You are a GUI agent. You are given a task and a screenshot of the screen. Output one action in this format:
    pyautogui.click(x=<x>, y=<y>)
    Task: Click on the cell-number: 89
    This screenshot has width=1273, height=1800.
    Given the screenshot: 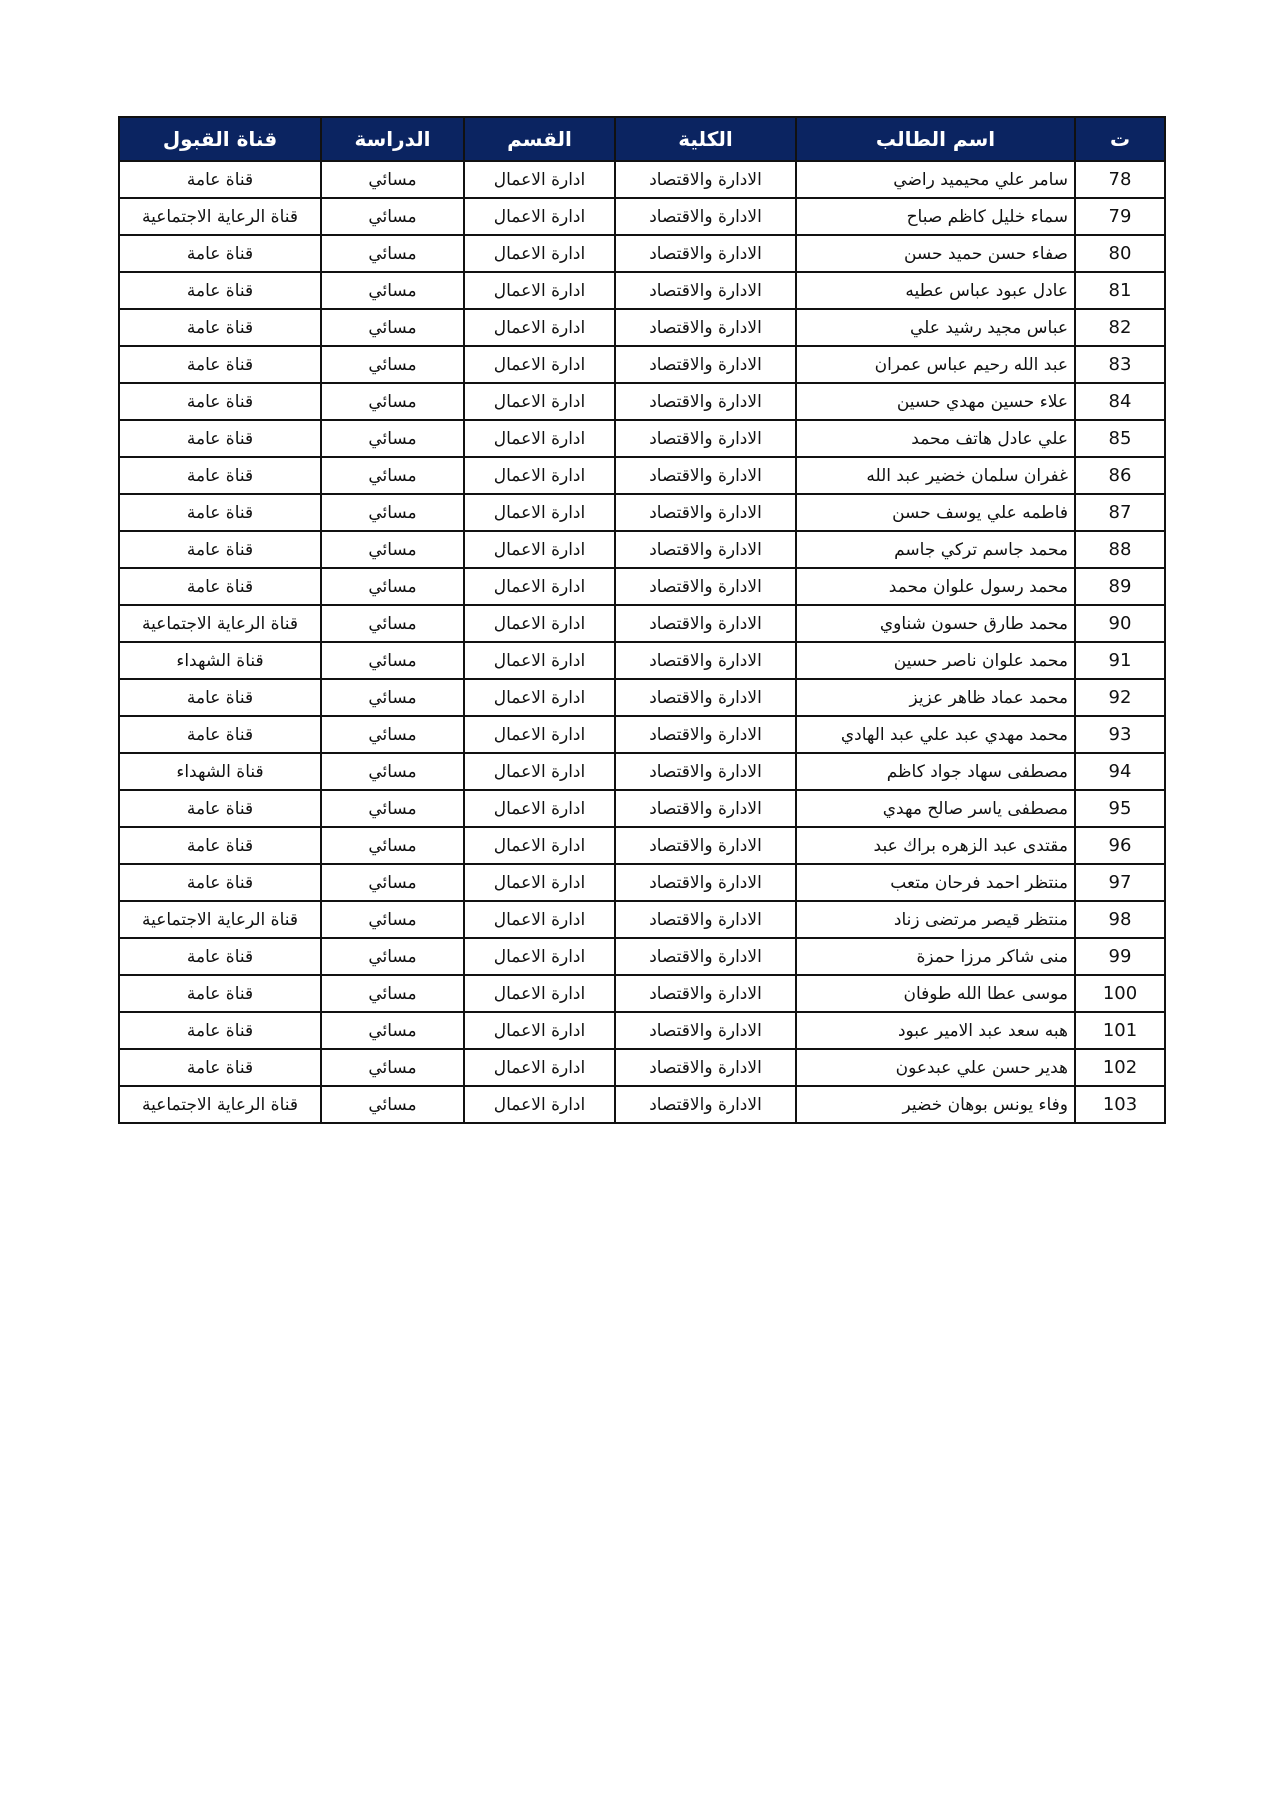 What is the action you would take?
    pyautogui.click(x=1120, y=586)
    